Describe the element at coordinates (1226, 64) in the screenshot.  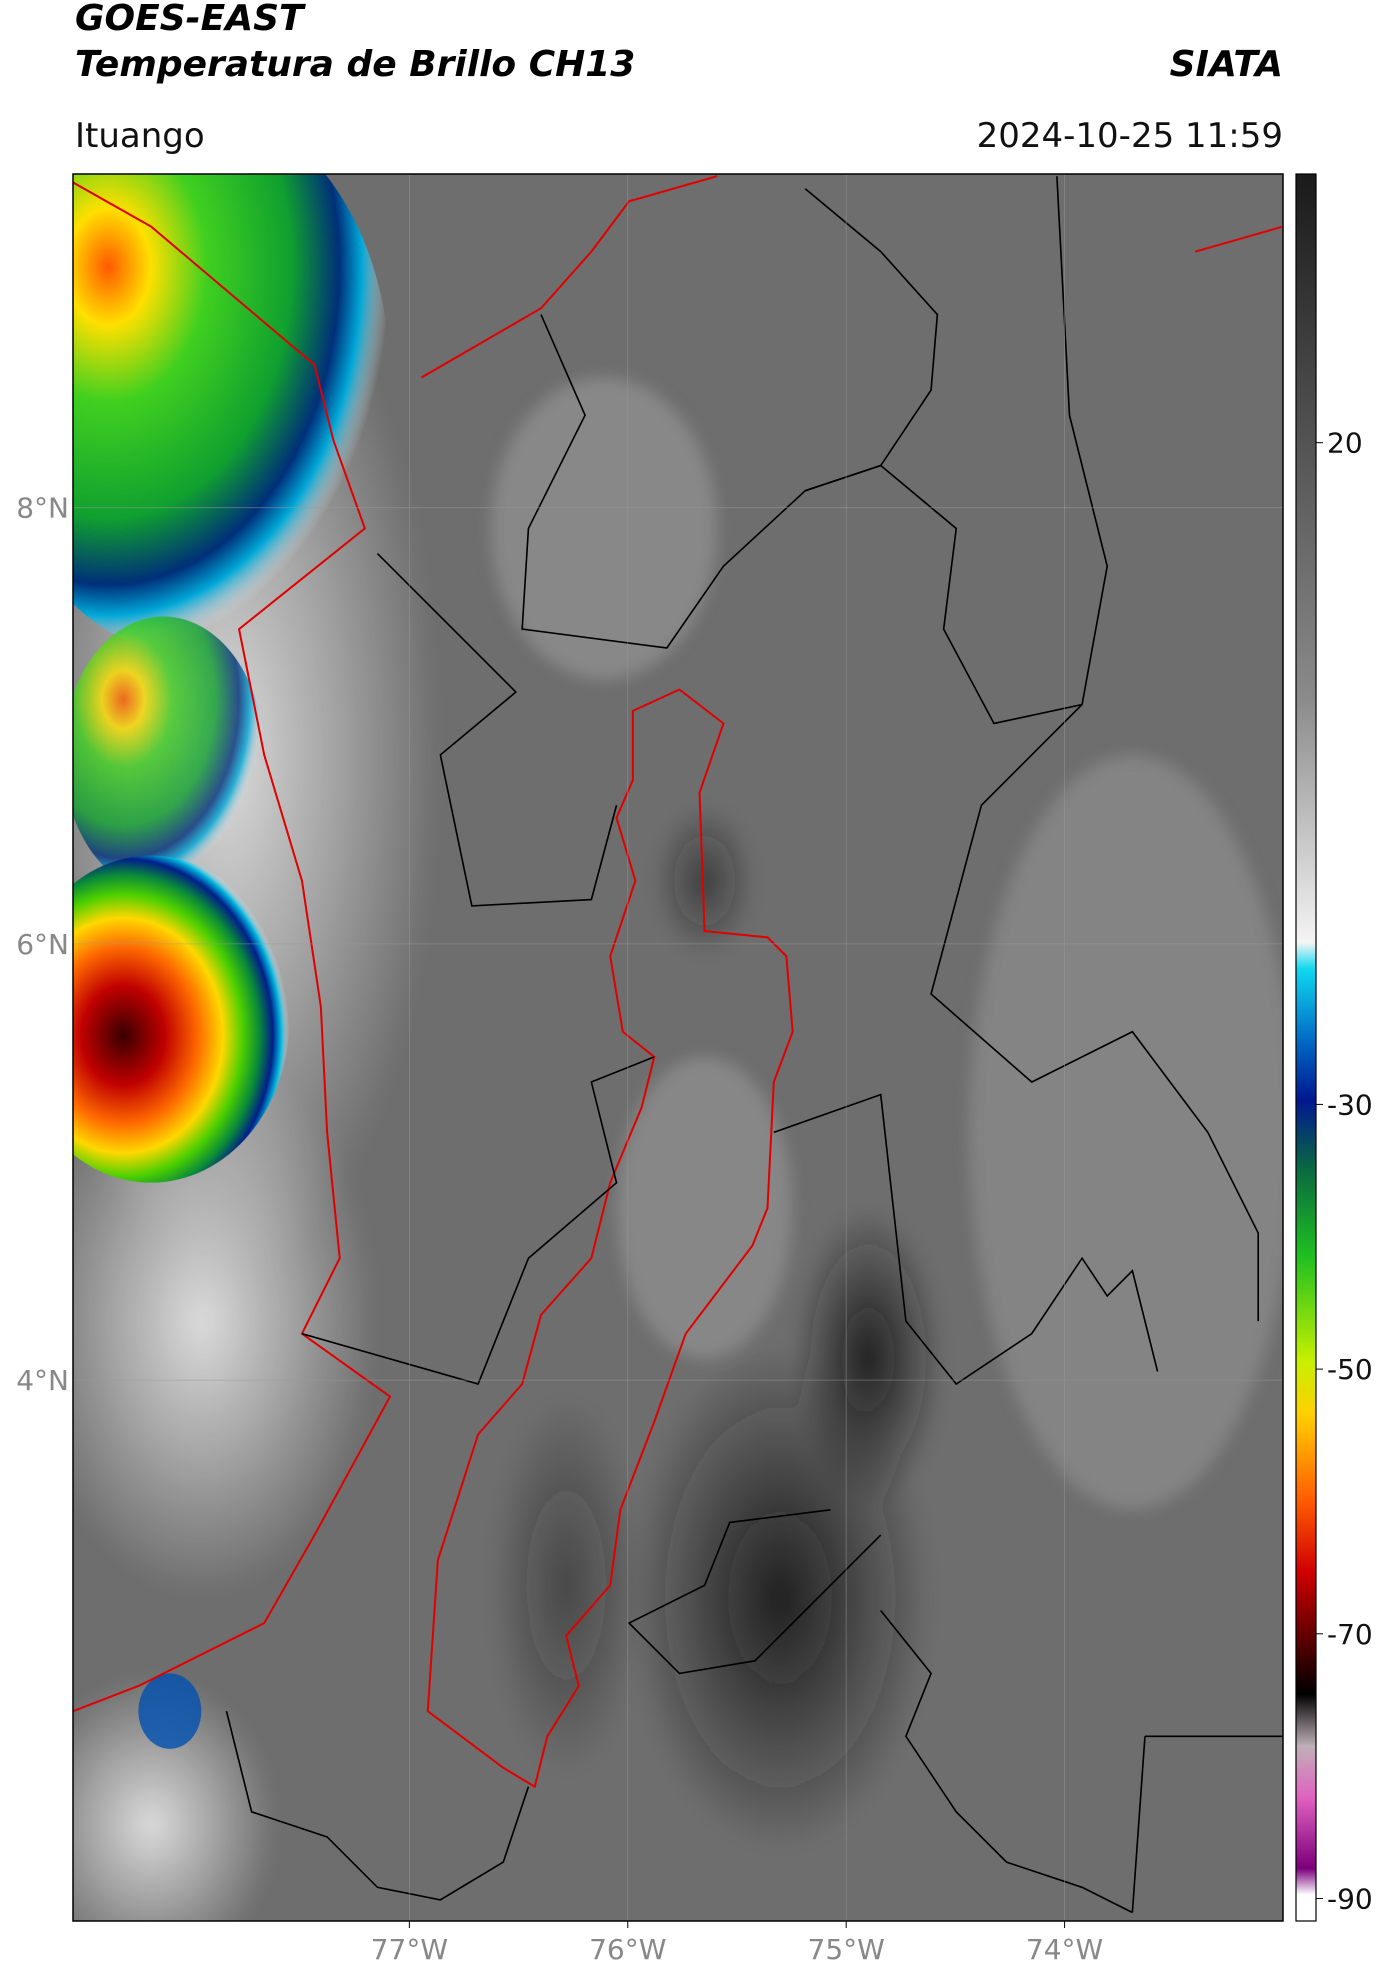
I see `source: SIATA` at that location.